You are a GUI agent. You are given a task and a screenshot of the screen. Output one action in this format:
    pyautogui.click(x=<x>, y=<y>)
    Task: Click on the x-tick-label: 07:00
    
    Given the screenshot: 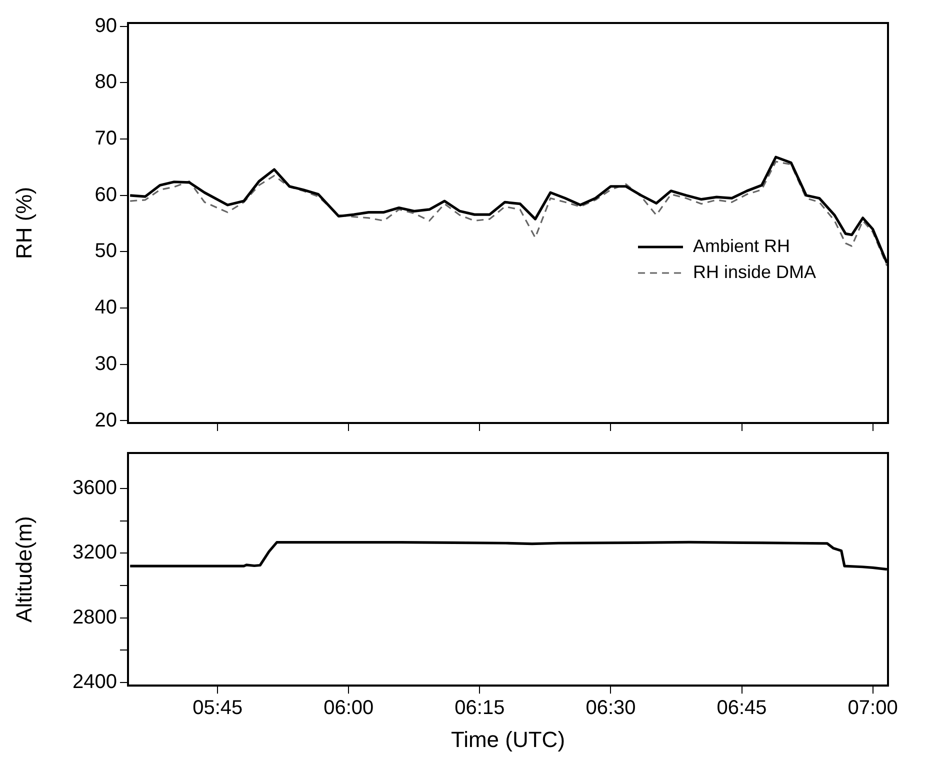 What is the action you would take?
    pyautogui.click(x=873, y=708)
    